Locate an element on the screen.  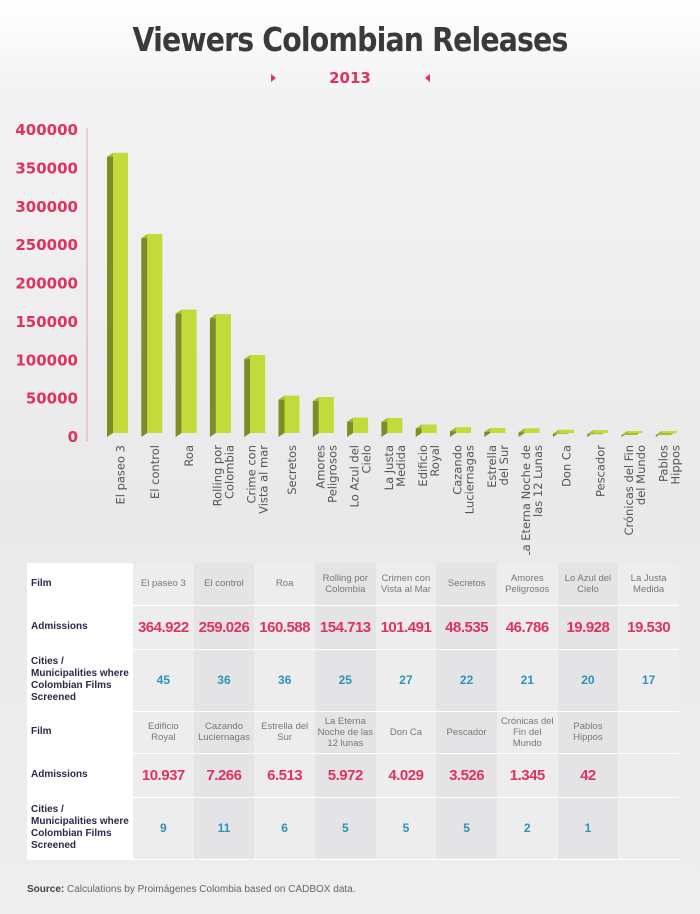
table-cell: 1.345 is located at coordinates (527, 775).